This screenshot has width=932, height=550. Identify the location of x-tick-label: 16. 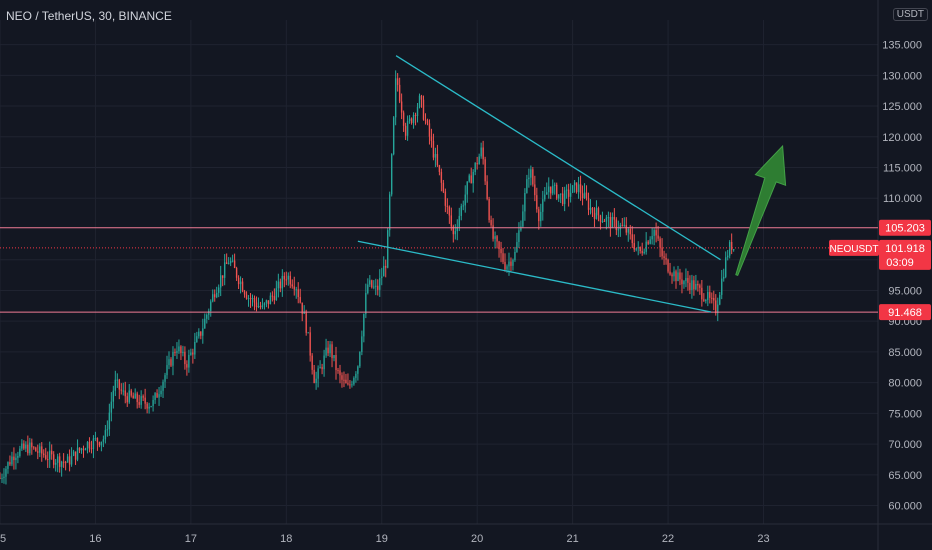
(95, 539).